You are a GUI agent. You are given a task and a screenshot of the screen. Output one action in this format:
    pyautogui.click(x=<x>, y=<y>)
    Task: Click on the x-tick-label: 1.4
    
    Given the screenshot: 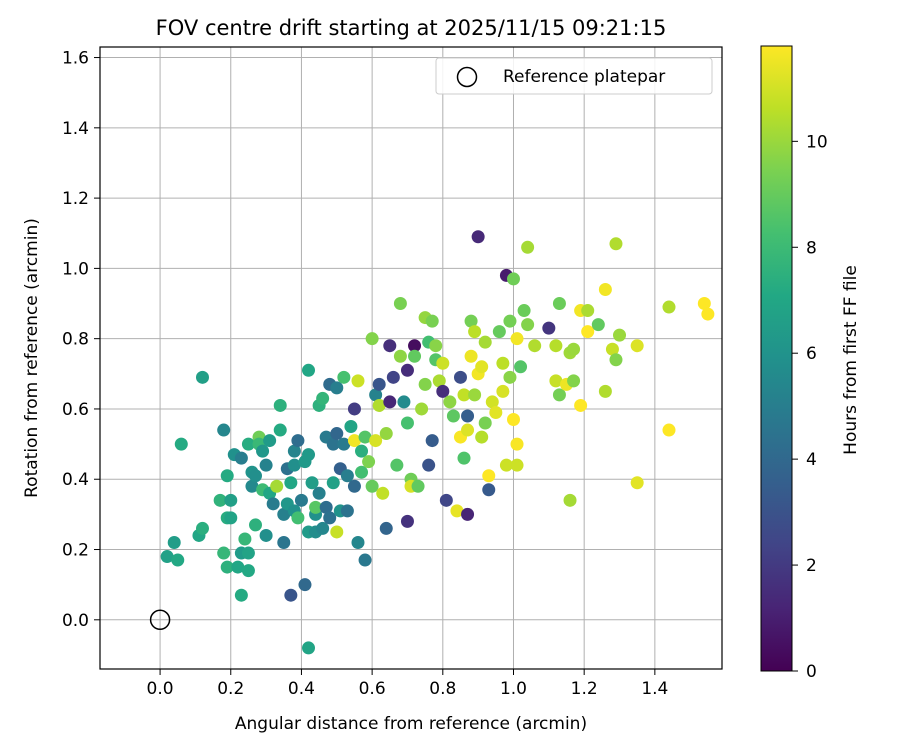 What is the action you would take?
    pyautogui.click(x=654, y=689)
    